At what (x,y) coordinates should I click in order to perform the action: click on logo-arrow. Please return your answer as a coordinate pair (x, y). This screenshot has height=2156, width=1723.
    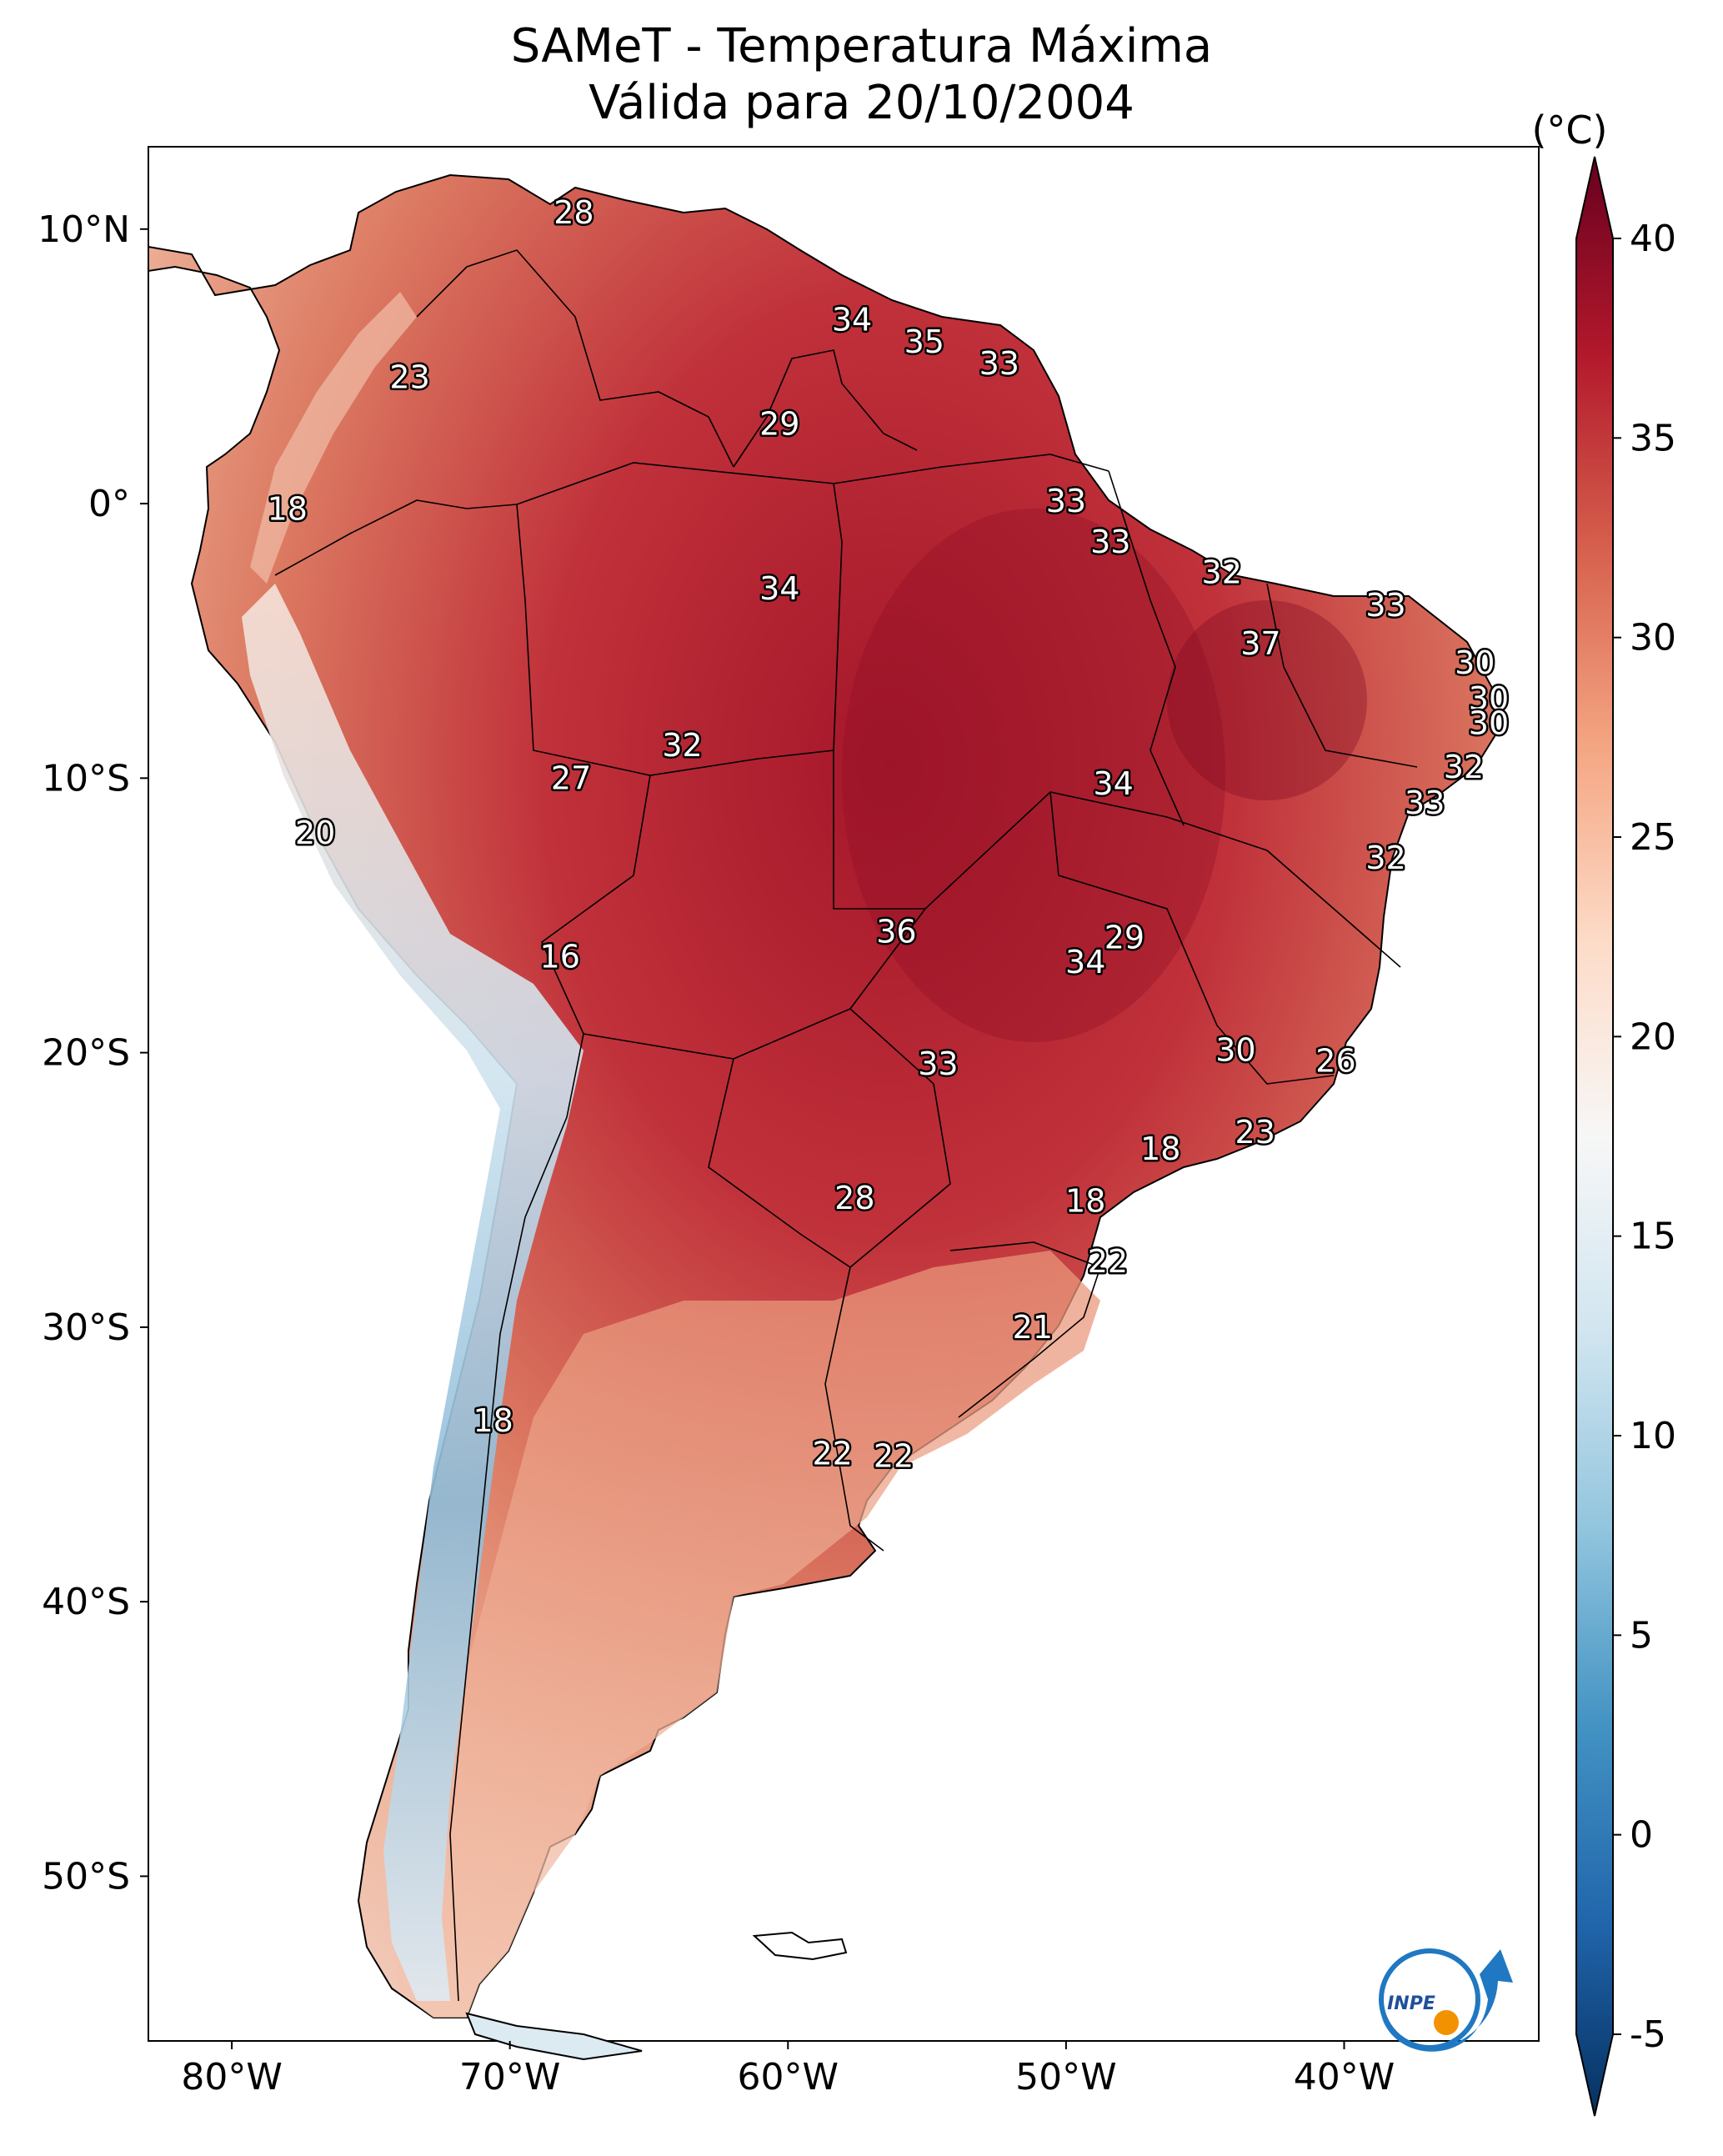
    Looking at the image, I should click on (1447, 2000).